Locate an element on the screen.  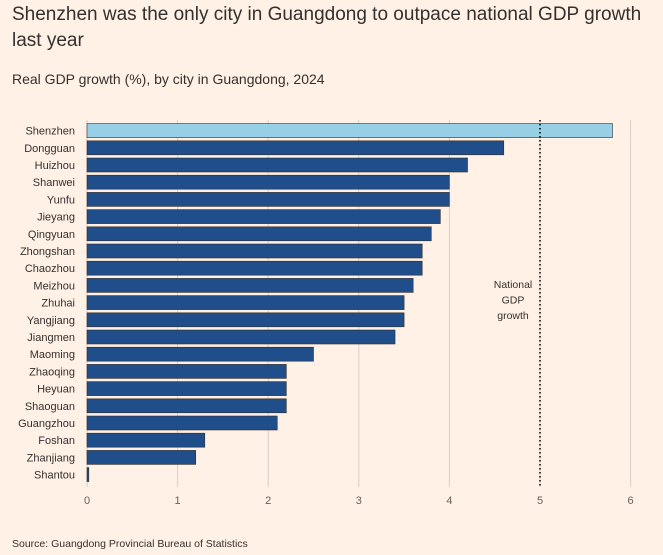
bar-dongguan is located at coordinates (295, 148).